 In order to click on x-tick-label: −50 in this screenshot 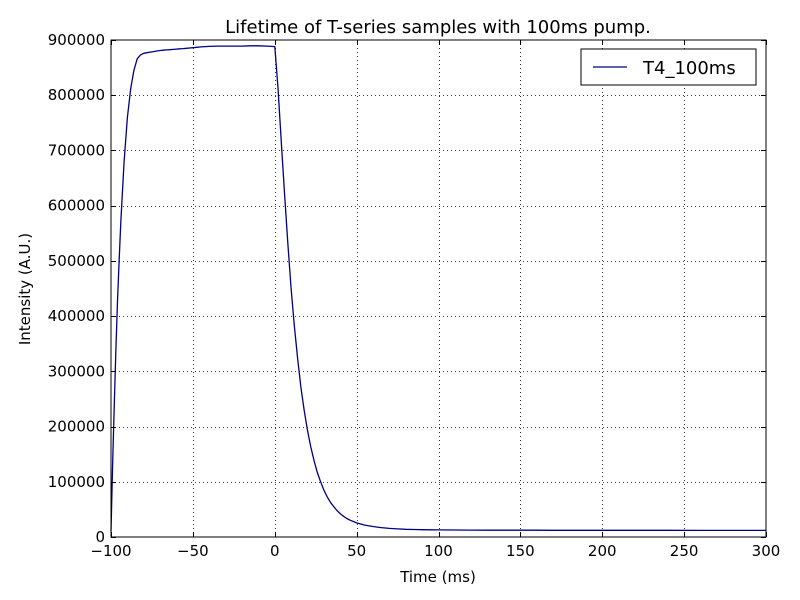, I will do `click(193, 551)`.